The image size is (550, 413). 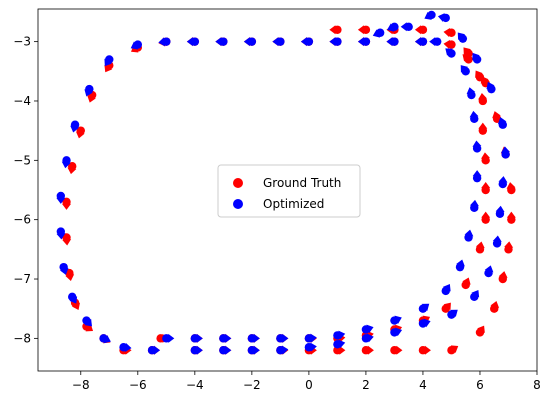 What do you see at coordinates (195, 385) in the screenshot?
I see `x-tick-label: −4` at bounding box center [195, 385].